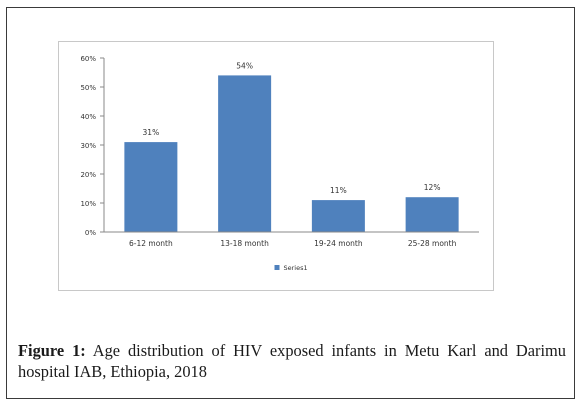 This screenshot has width=583, height=407. I want to click on x-tick-label: 13-18 month, so click(244, 243).